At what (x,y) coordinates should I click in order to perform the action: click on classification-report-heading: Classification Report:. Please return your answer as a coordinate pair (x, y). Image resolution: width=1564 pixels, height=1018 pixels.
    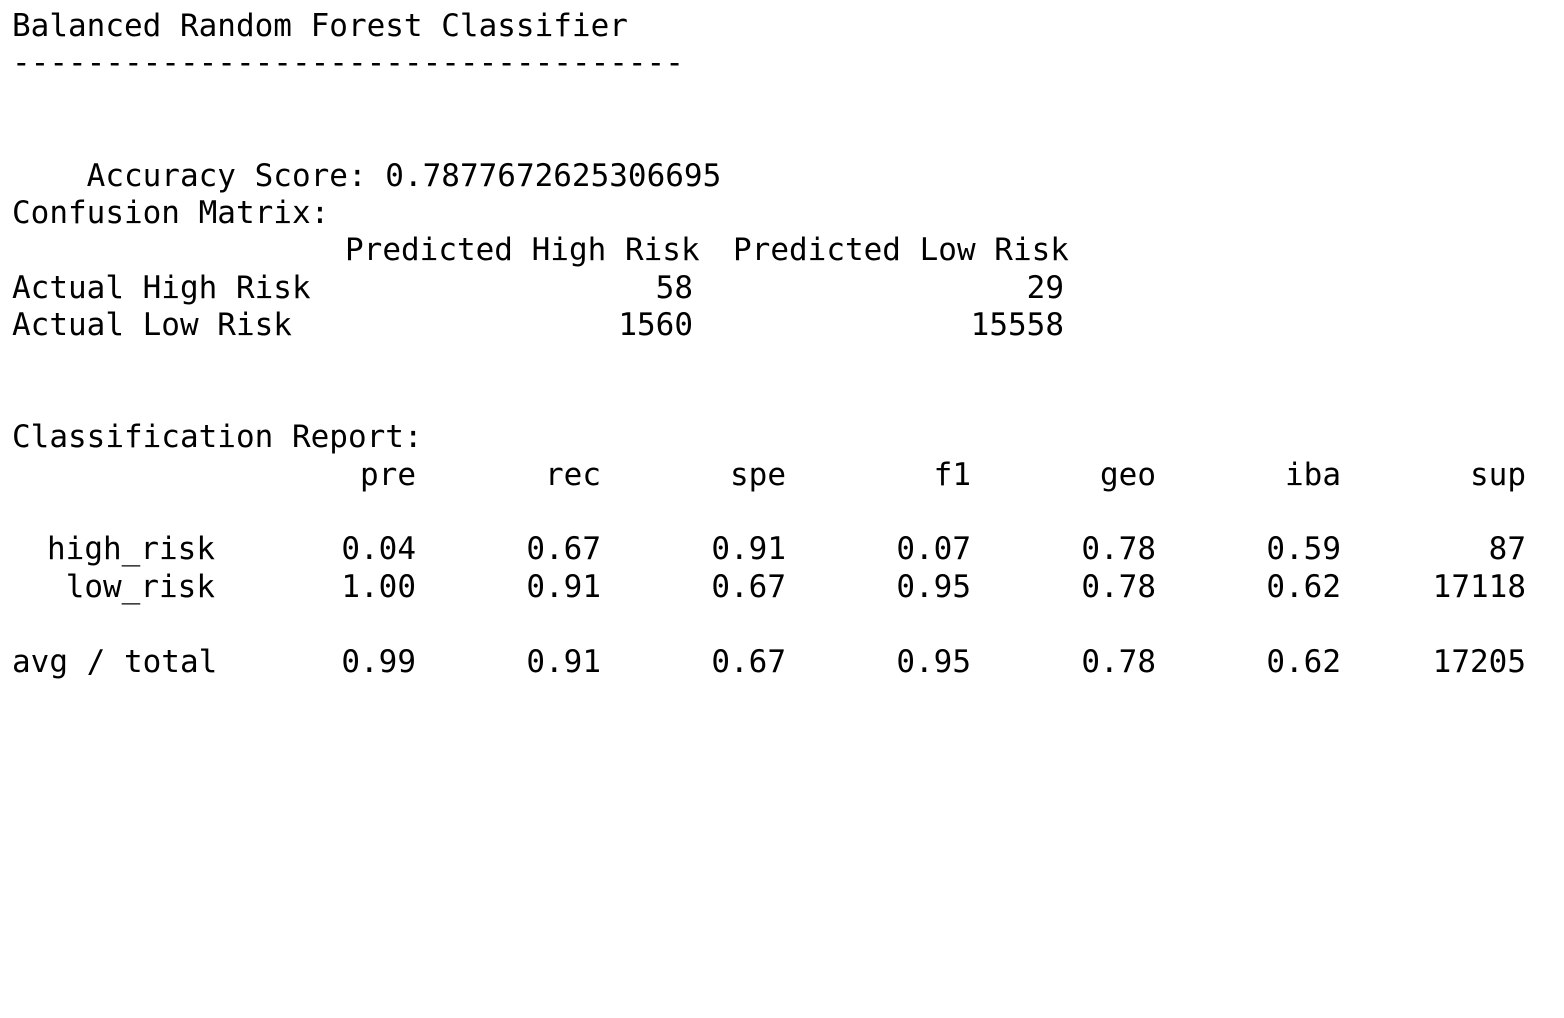
    Looking at the image, I should click on (217, 437).